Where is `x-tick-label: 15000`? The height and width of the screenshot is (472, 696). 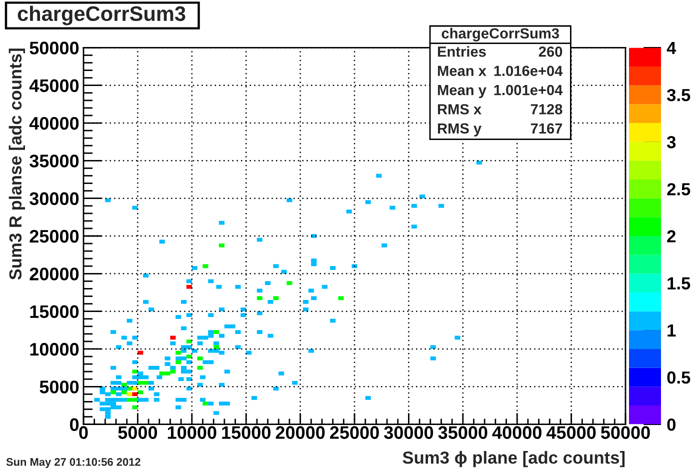 x-tick-label: 15000 is located at coordinates (246, 432).